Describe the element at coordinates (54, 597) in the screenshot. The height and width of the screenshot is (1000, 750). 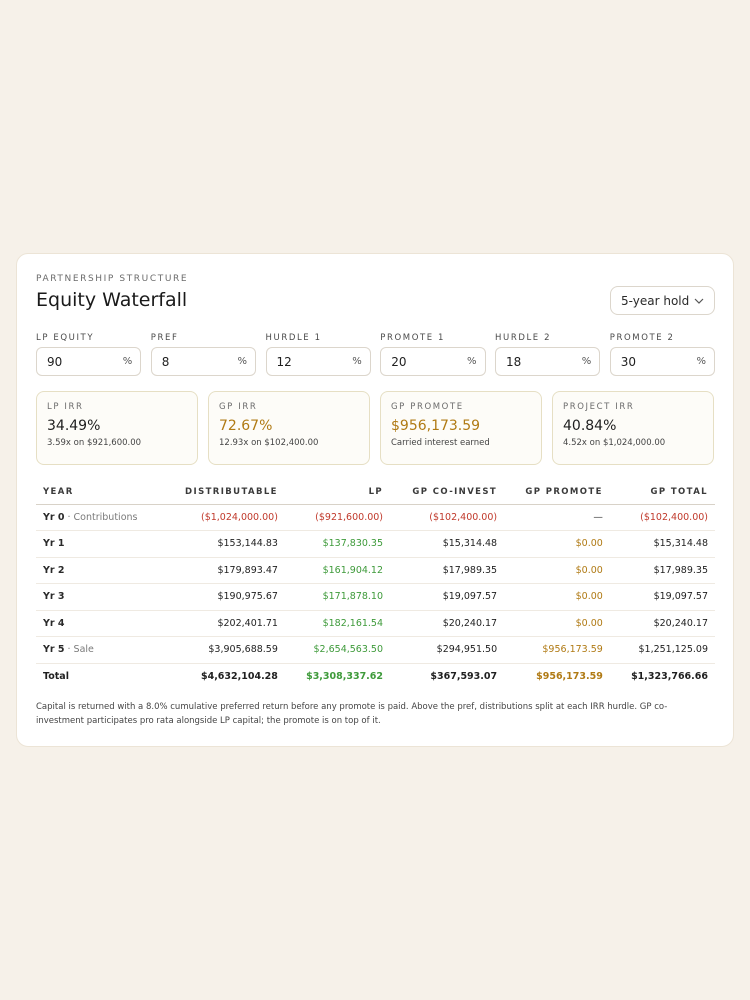
I see `year-label: Yr 3` at that location.